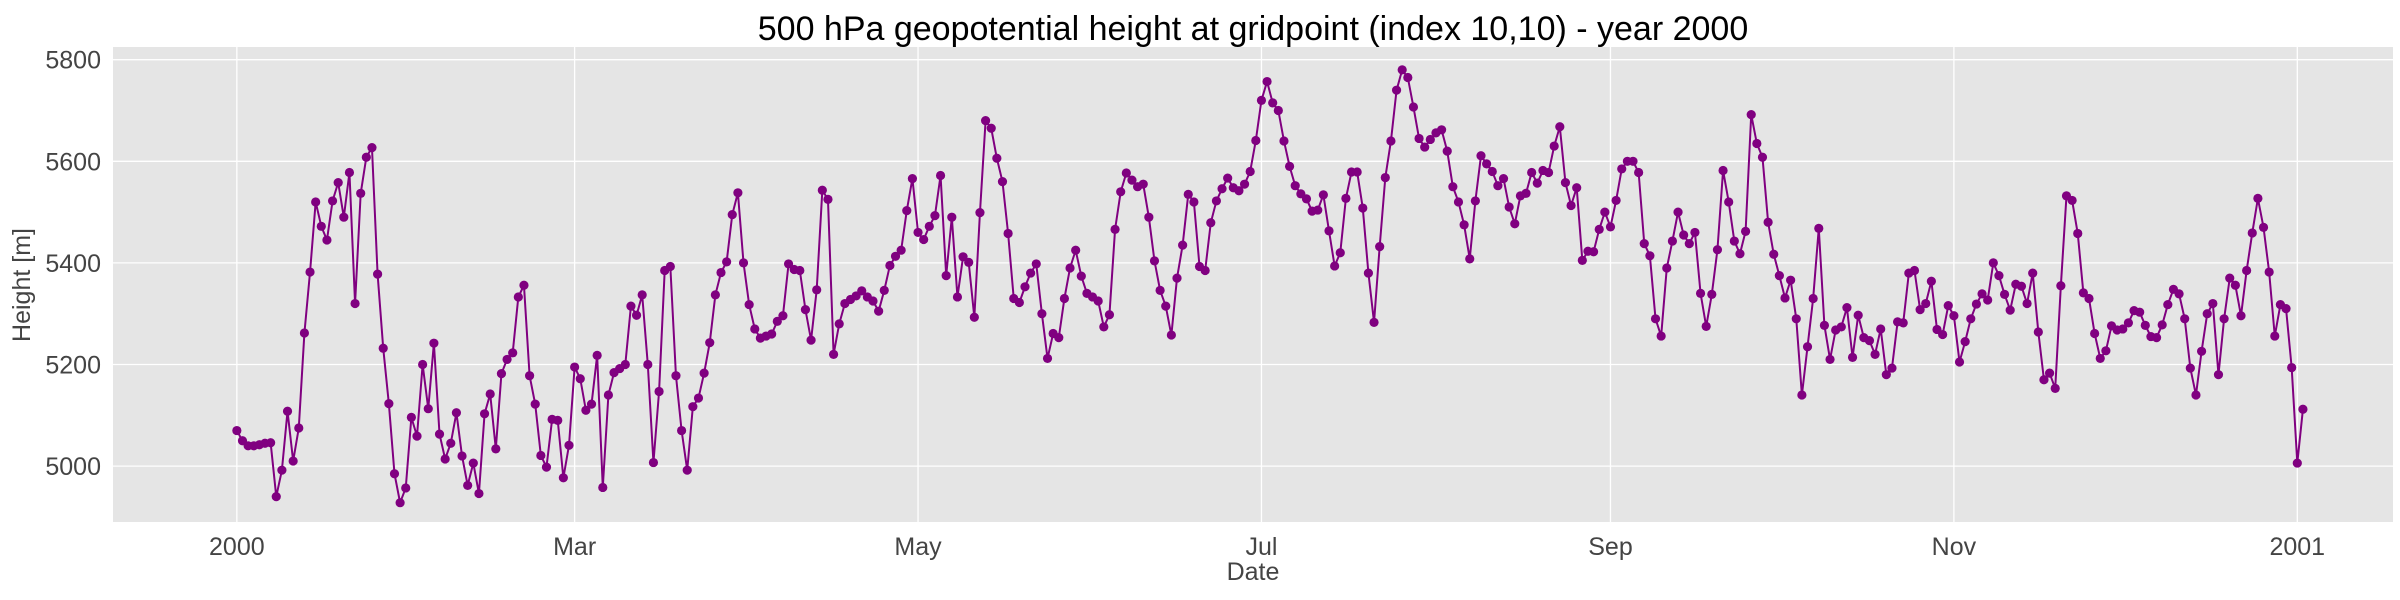 Image resolution: width=2400 pixels, height=600 pixels. What do you see at coordinates (73, 264) in the screenshot?
I see `y-axis-ticks: 5000 5200 5400 5600 5800` at bounding box center [73, 264].